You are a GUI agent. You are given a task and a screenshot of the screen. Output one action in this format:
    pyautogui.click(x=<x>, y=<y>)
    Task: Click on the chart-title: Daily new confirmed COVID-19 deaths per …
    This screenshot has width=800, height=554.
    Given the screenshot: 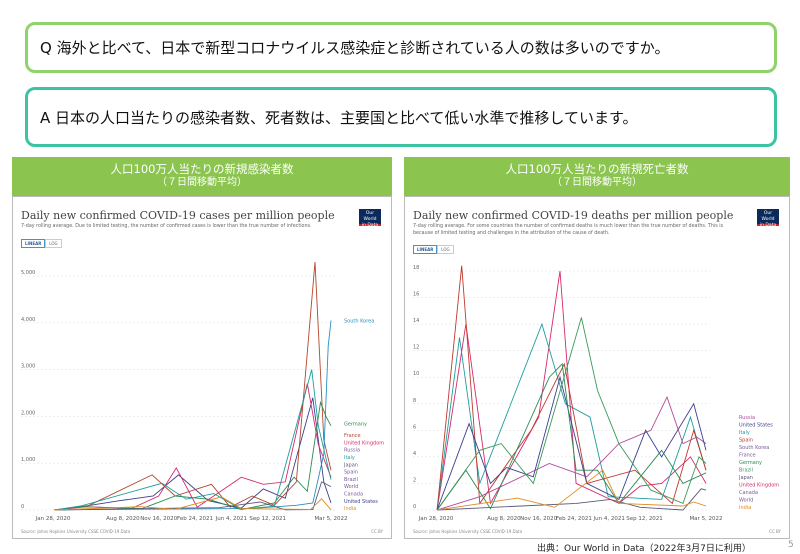 What is the action you would take?
    pyautogui.click(x=573, y=215)
    